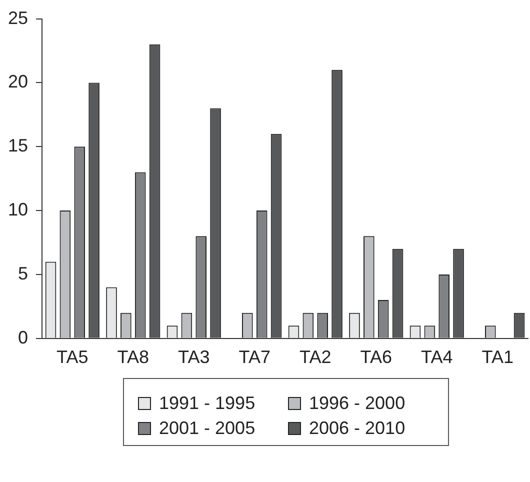  Describe the element at coordinates (316, 357) in the screenshot. I see `x-tick-label: TA2` at that location.